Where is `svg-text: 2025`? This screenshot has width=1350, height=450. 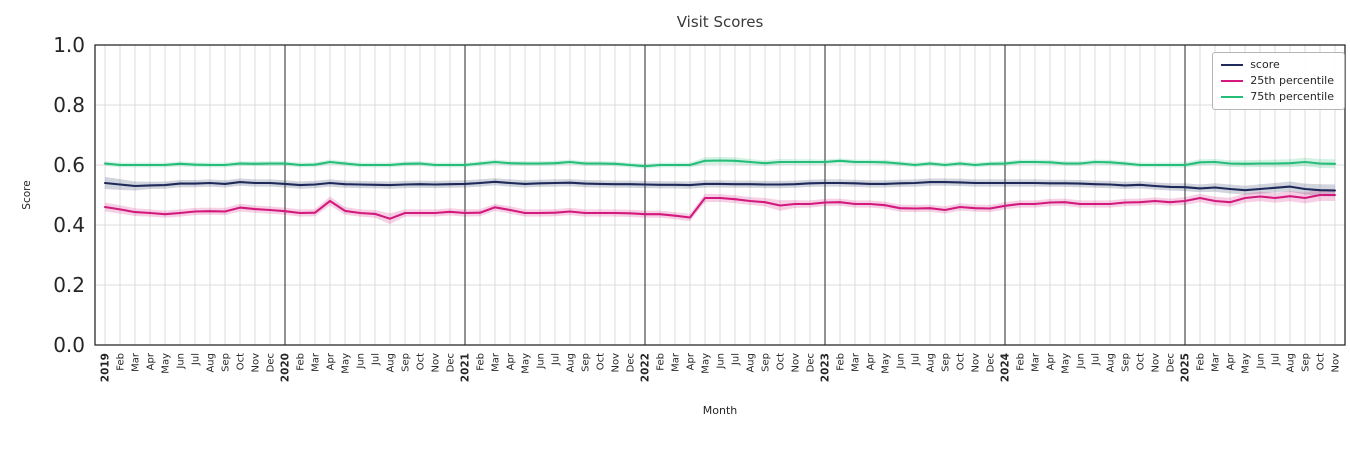 svg-text: 2025 is located at coordinates (1186, 367).